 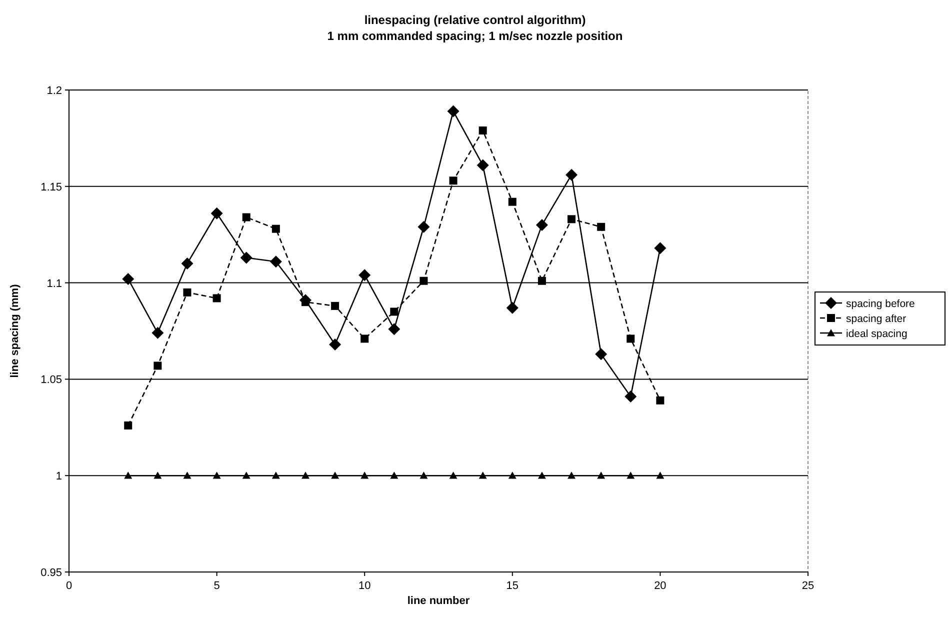 I want to click on y-axis-title: line spacing (mm), so click(x=15, y=331).